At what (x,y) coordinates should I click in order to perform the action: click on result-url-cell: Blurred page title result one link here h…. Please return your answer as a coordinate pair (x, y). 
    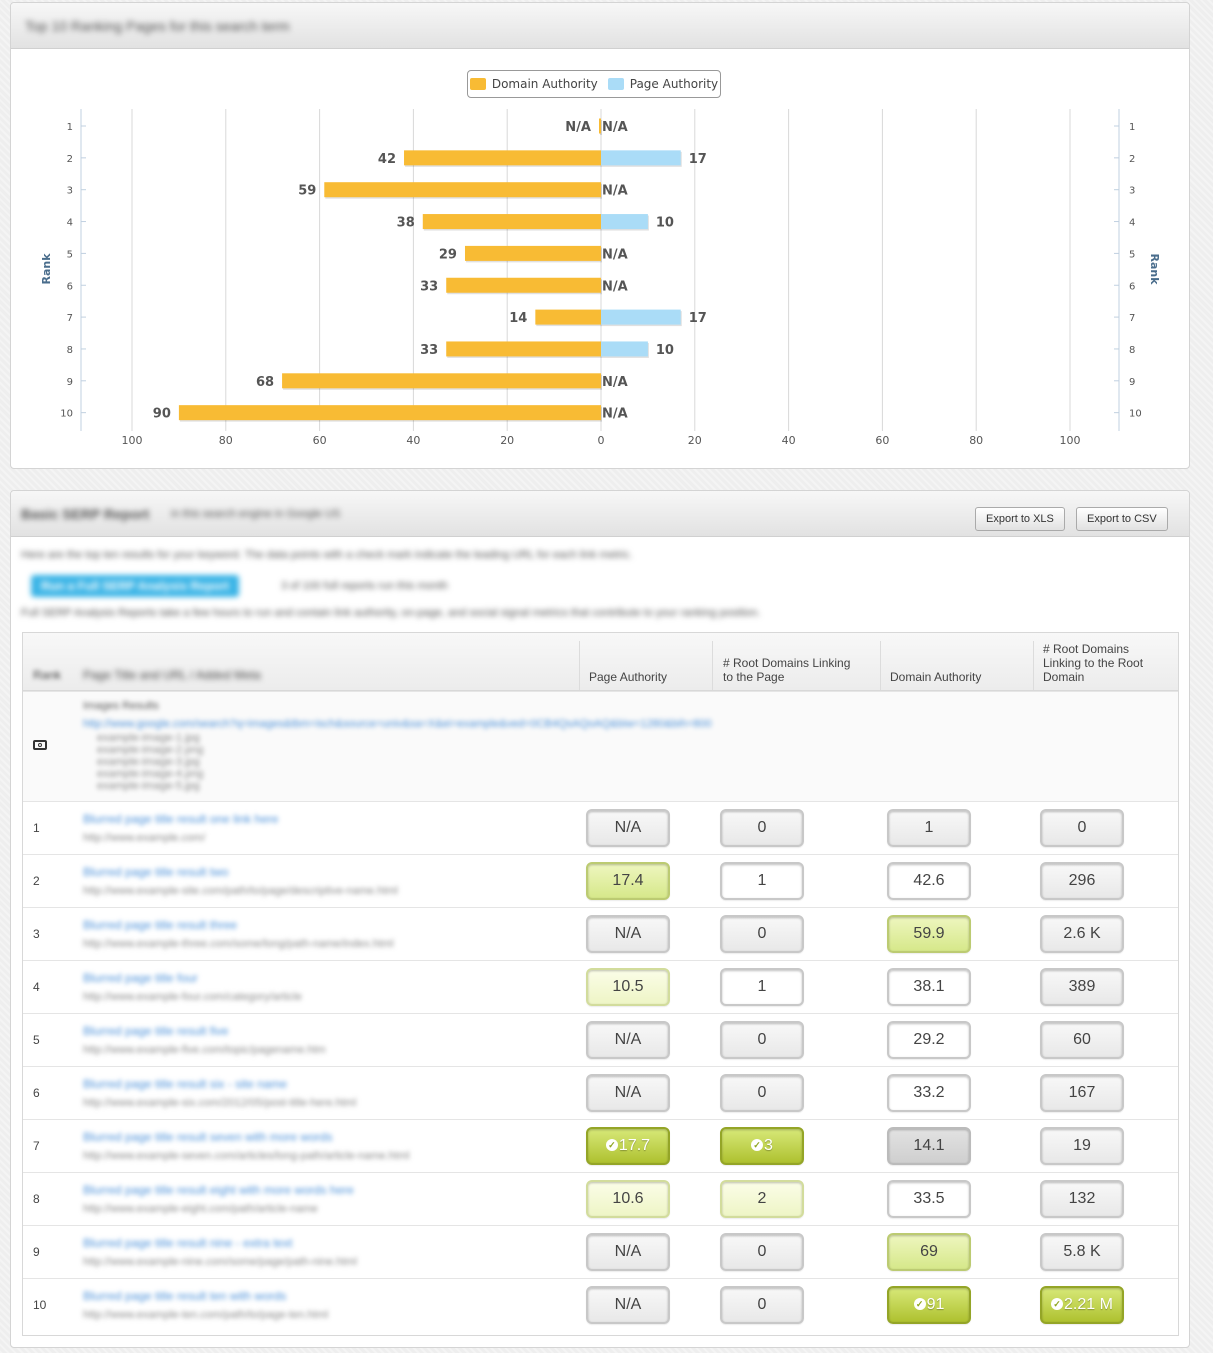
    Looking at the image, I should click on (180, 828).